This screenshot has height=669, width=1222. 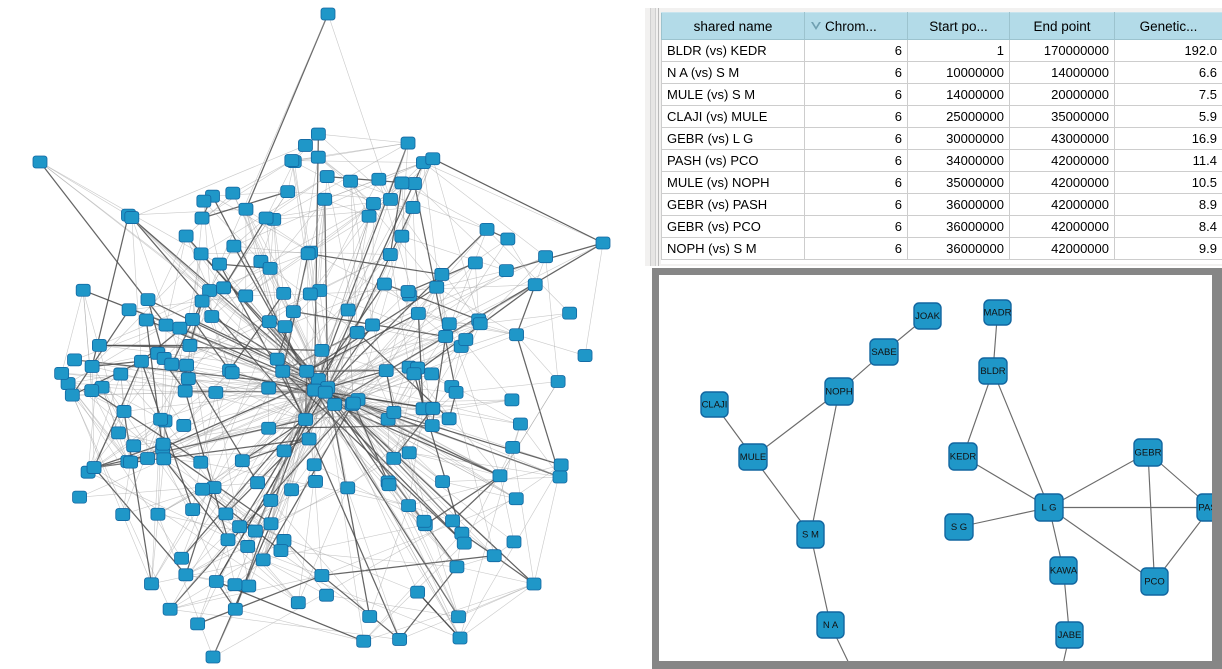 What do you see at coordinates (958, 116) in the screenshot?
I see `cell-start_point: 25000000` at bounding box center [958, 116].